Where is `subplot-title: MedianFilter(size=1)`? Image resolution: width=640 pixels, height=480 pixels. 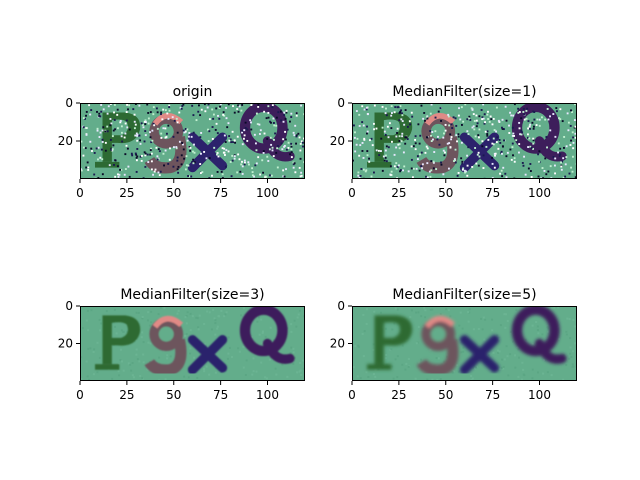
subplot-title: MedianFilter(size=1) is located at coordinates (464, 92).